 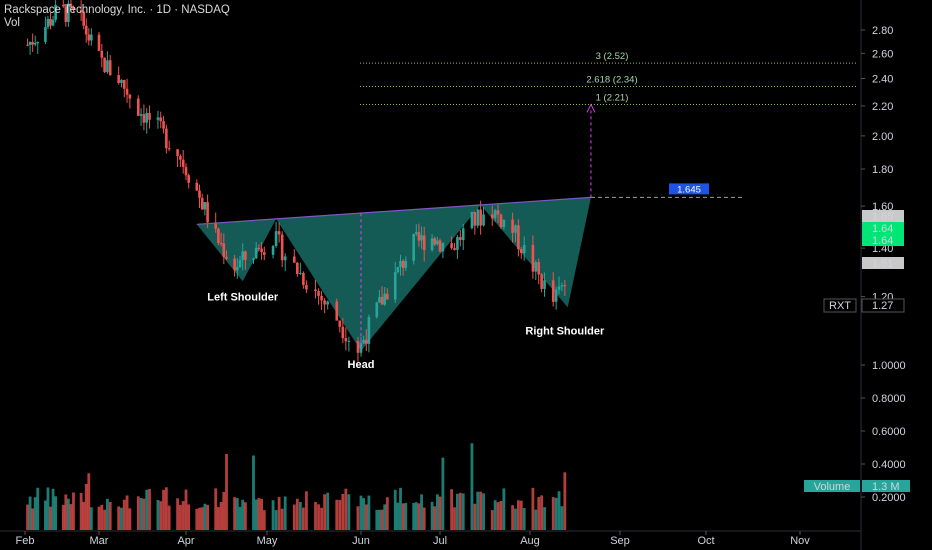 What do you see at coordinates (883, 305) in the screenshot?
I see `last-price-tag-box` at bounding box center [883, 305].